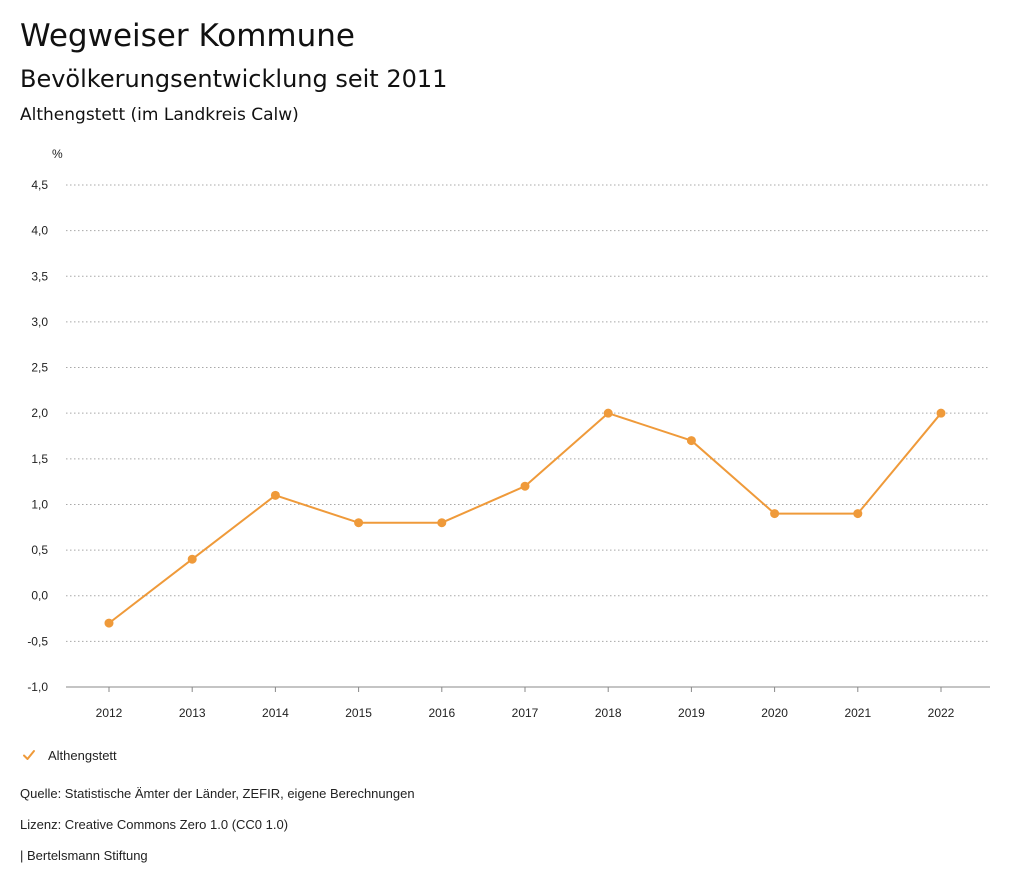 Image resolution: width=1024 pixels, height=888 pixels. I want to click on x-tick-label: 2018, so click(608, 713).